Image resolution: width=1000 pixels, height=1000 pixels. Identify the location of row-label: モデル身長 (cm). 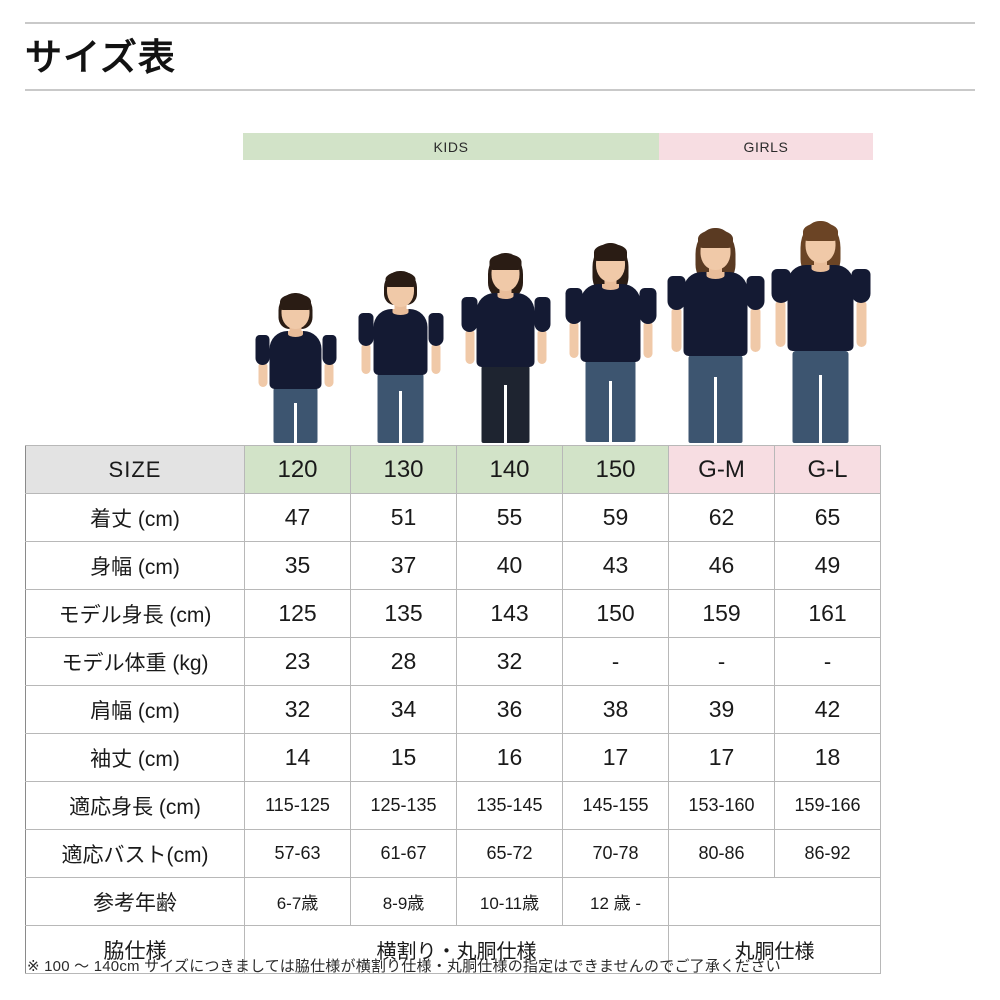
(135, 613).